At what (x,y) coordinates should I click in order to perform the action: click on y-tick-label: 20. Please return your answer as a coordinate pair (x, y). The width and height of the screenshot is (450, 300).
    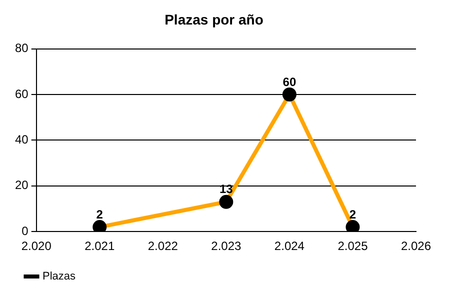
    Looking at the image, I should click on (21, 185).